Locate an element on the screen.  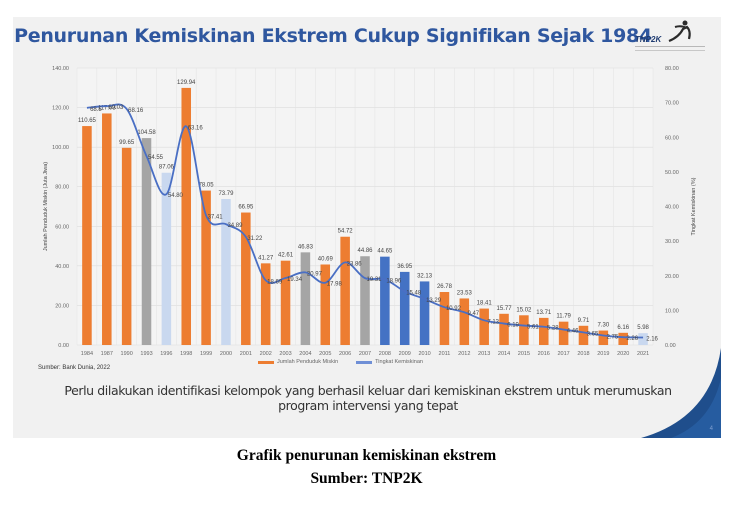
x-tick-label: 2014 is located at coordinates (504, 354).